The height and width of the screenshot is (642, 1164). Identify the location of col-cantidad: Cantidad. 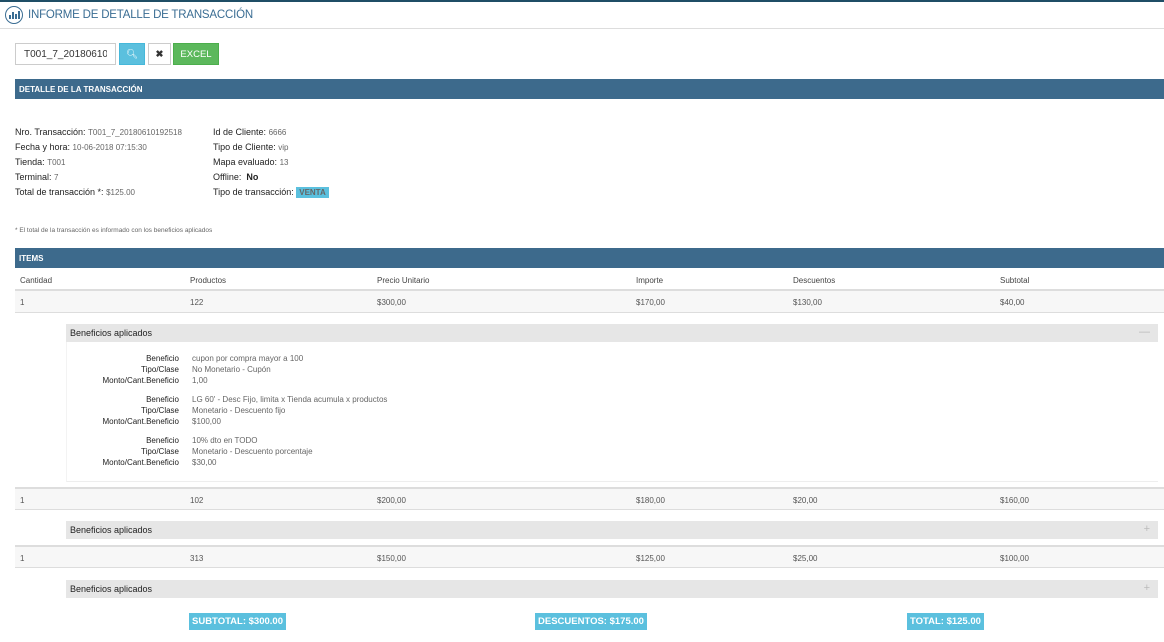
(36, 280).